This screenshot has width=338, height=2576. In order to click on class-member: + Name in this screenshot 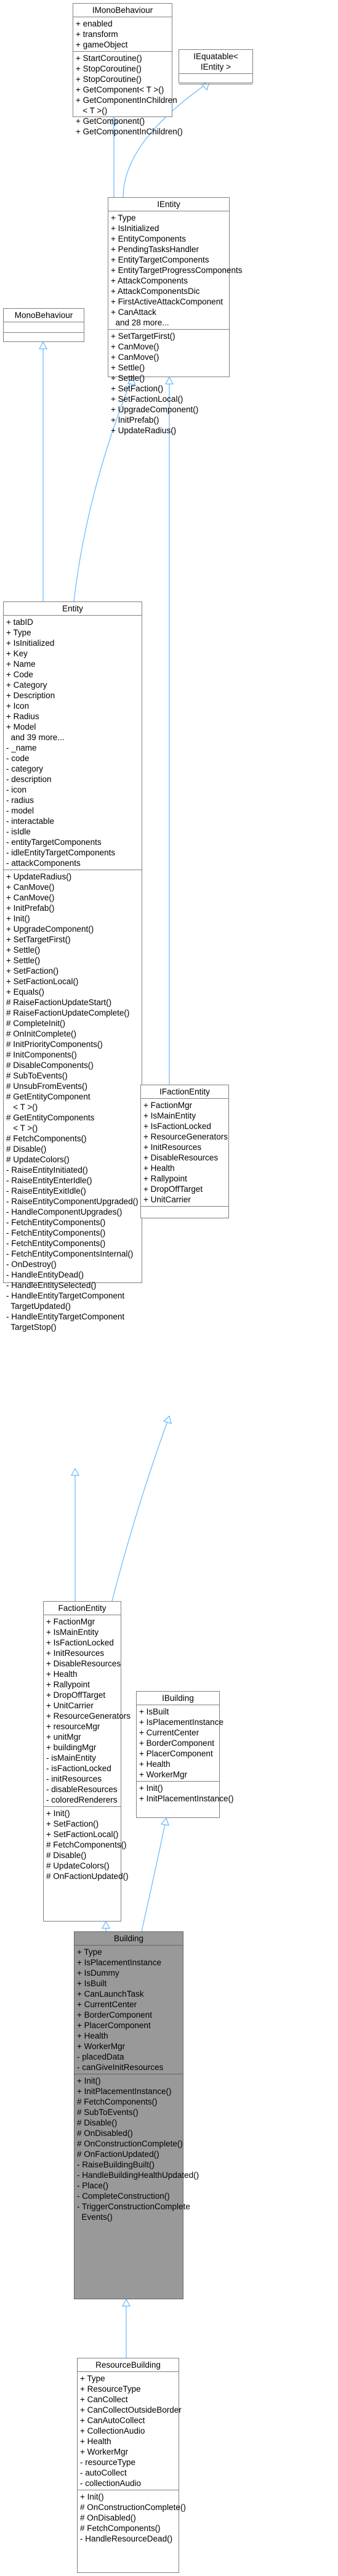, I will do `click(21, 664)`.